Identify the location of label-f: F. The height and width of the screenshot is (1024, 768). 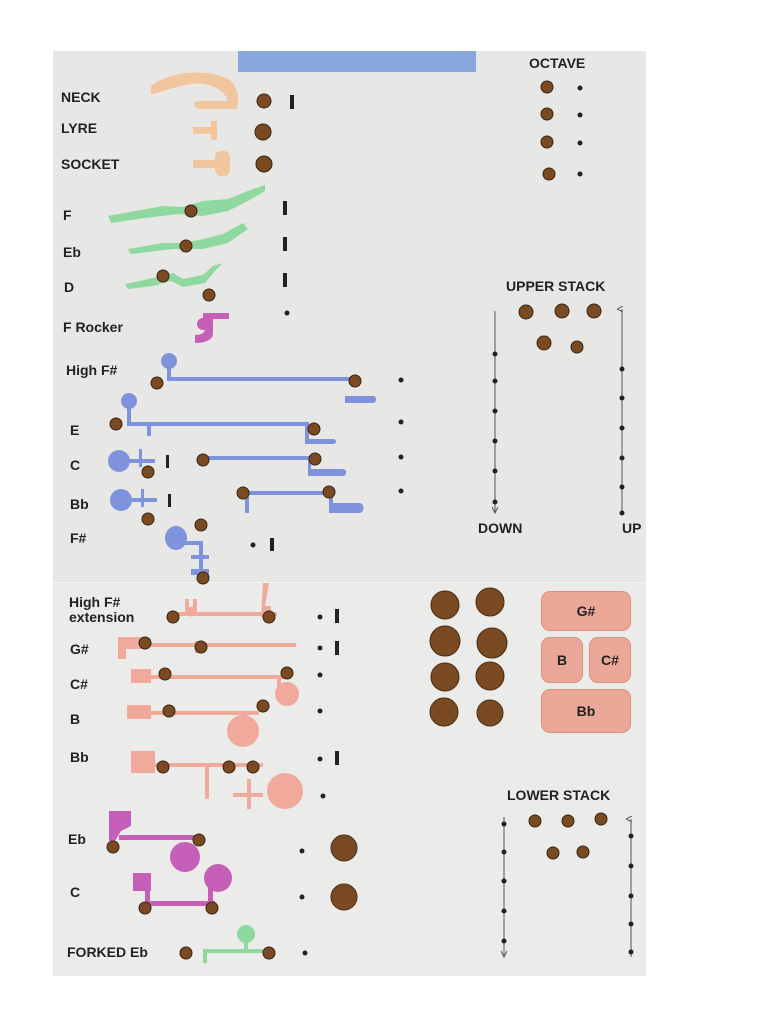
(67, 215).